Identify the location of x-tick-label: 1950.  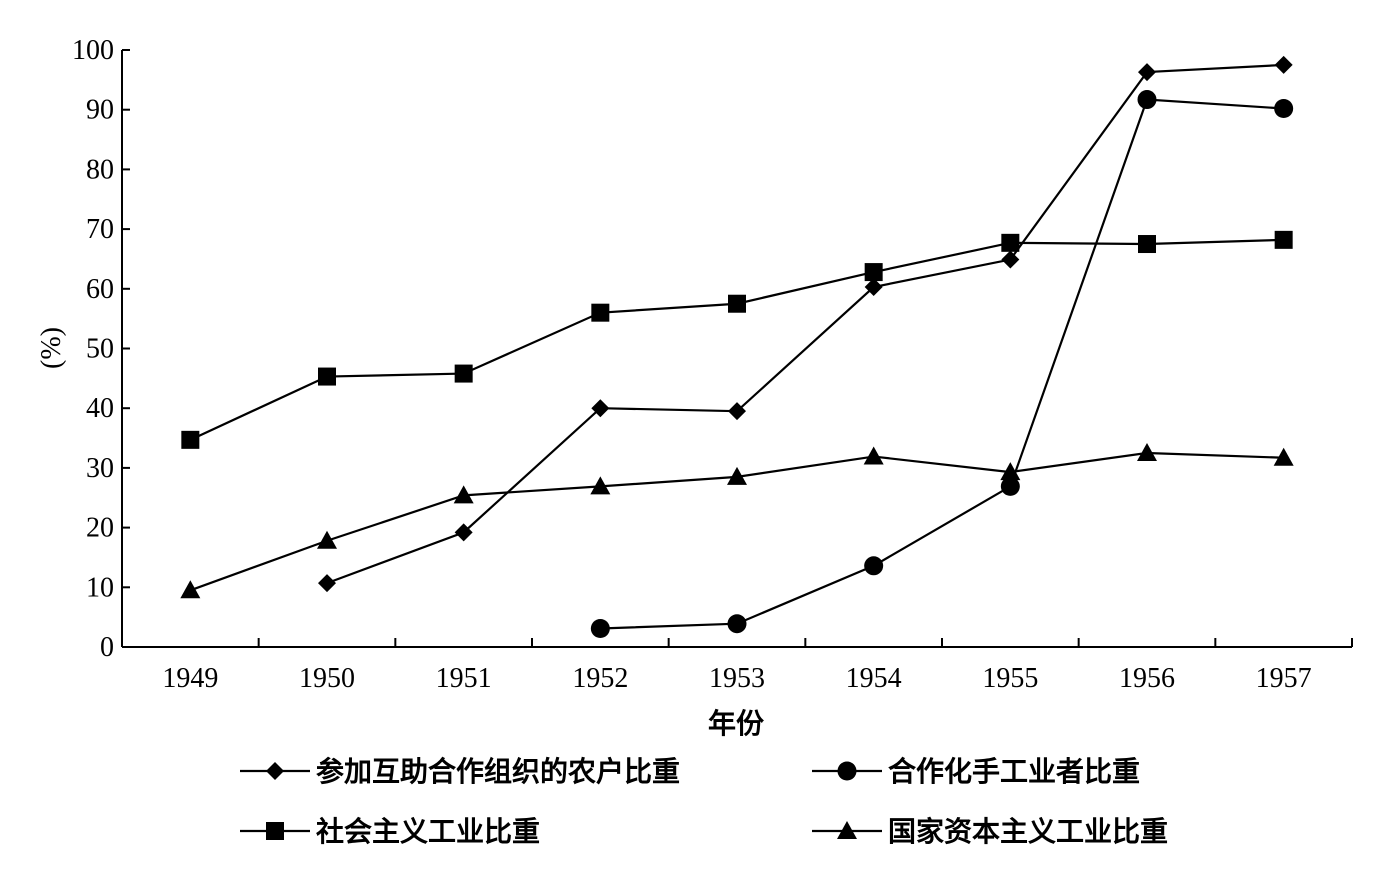
(327, 678).